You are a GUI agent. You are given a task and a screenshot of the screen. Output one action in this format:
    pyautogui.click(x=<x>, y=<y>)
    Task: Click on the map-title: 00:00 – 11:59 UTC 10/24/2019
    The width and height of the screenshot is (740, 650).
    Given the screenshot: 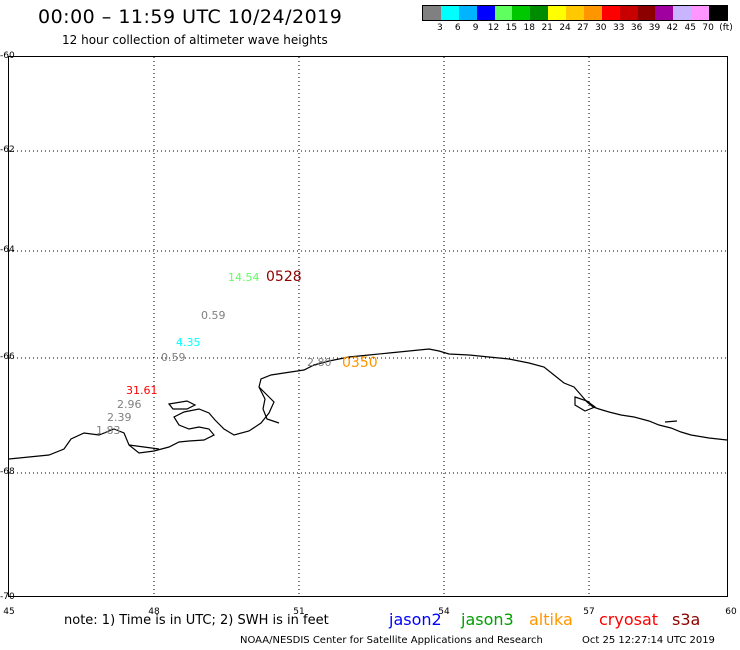 What is the action you would take?
    pyautogui.click(x=190, y=17)
    